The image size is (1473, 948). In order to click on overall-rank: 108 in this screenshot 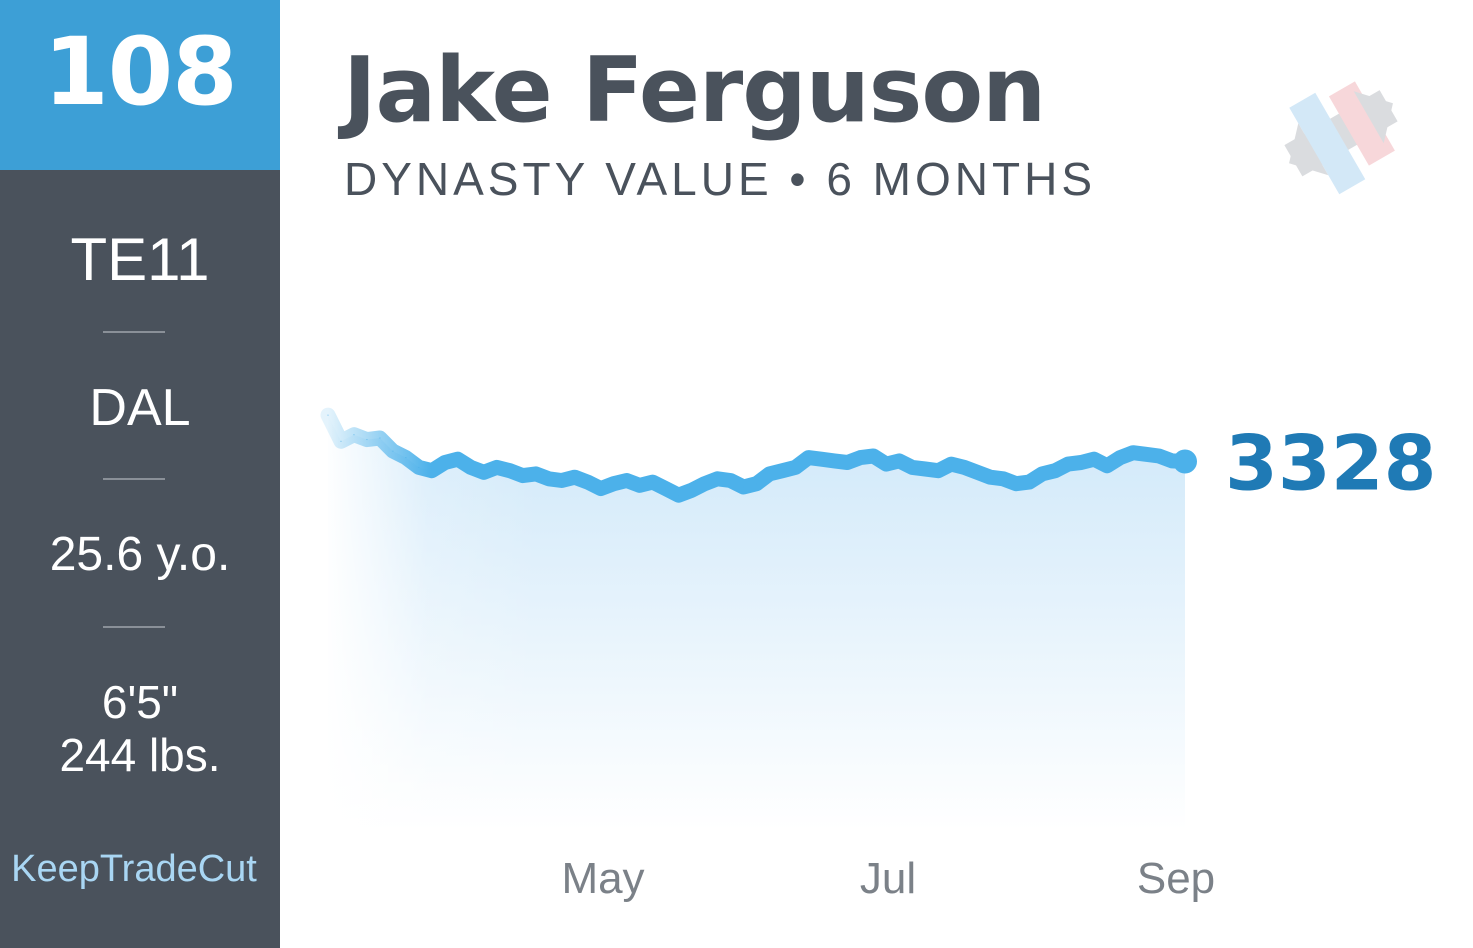, I will do `click(140, 72)`.